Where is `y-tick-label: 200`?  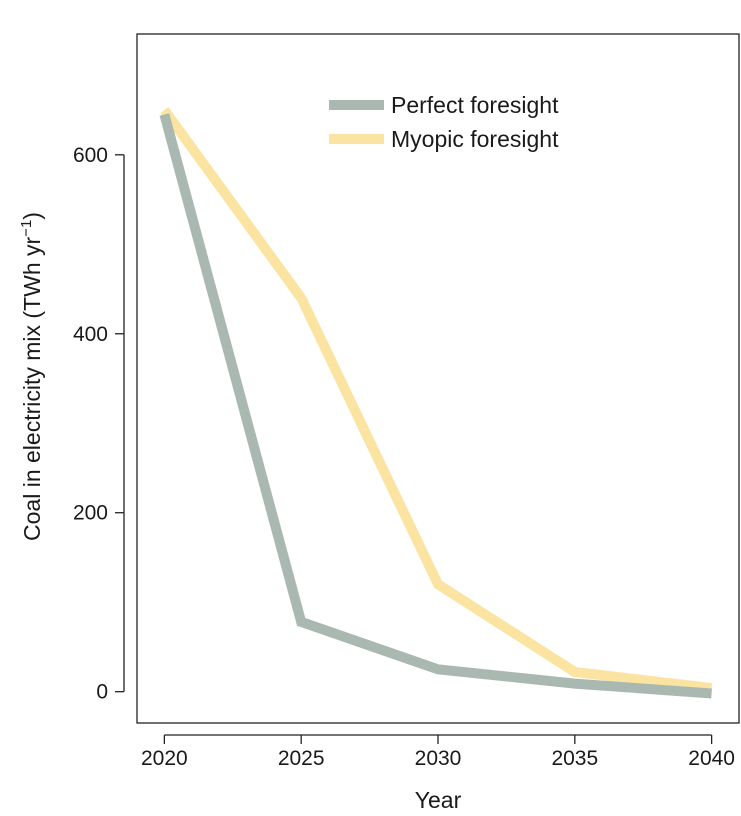 y-tick-label: 200 is located at coordinates (90, 513).